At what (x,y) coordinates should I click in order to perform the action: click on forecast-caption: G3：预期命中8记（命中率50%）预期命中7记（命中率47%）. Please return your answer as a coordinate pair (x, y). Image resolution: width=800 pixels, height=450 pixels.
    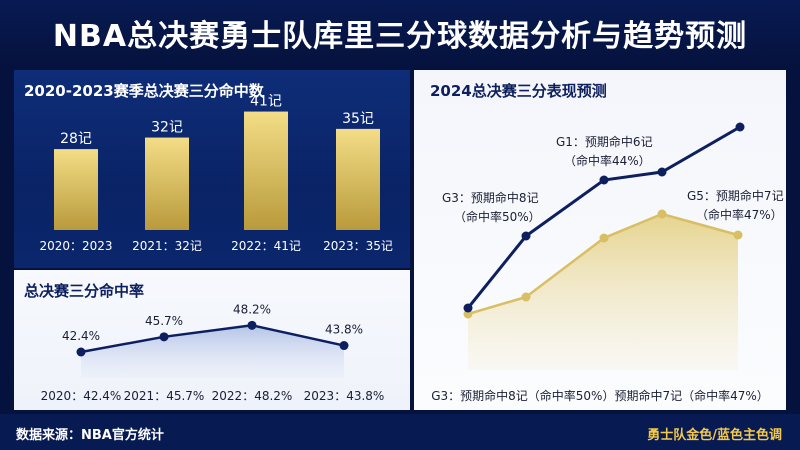
    Looking at the image, I should click on (600, 395).